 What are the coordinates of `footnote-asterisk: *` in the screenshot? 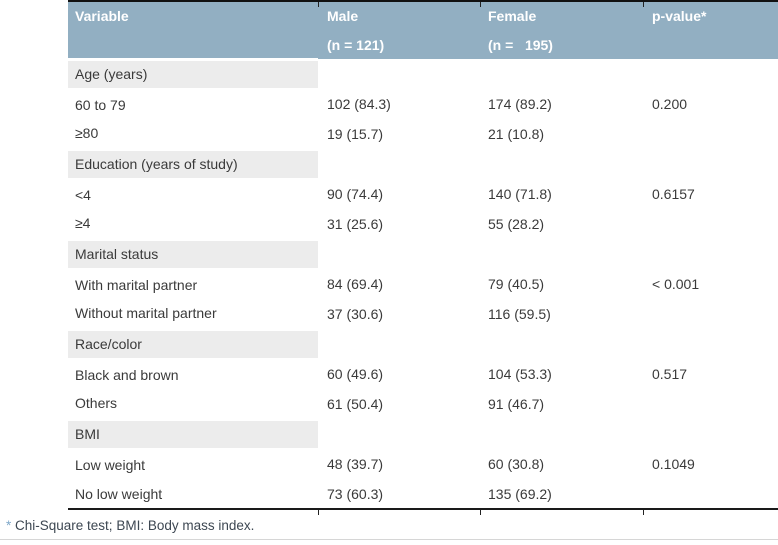 It's located at (9, 525).